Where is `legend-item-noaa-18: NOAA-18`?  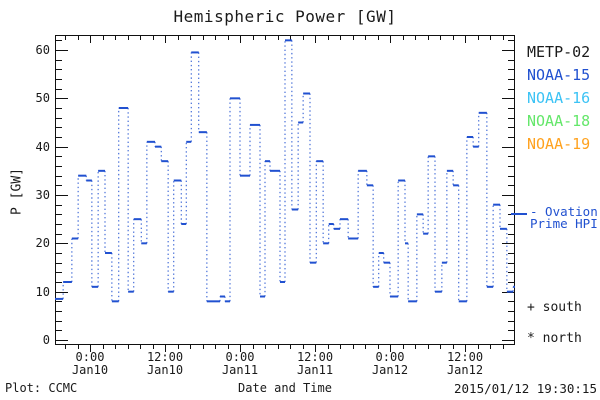
legend-item-noaa-18: NOAA-18 is located at coordinates (559, 121).